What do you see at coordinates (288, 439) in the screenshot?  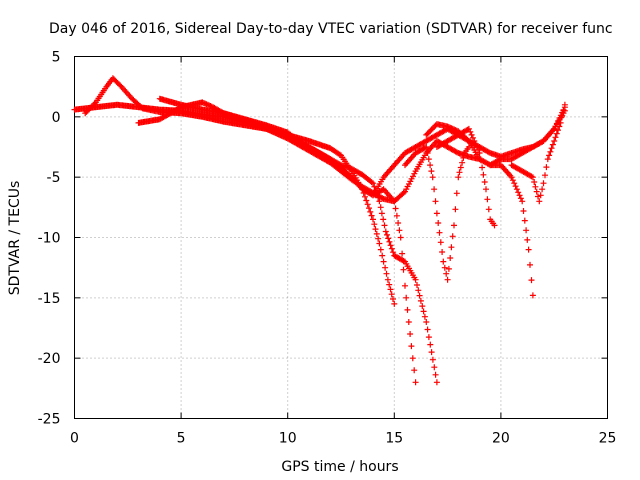 I see `x-tick-label: 10` at bounding box center [288, 439].